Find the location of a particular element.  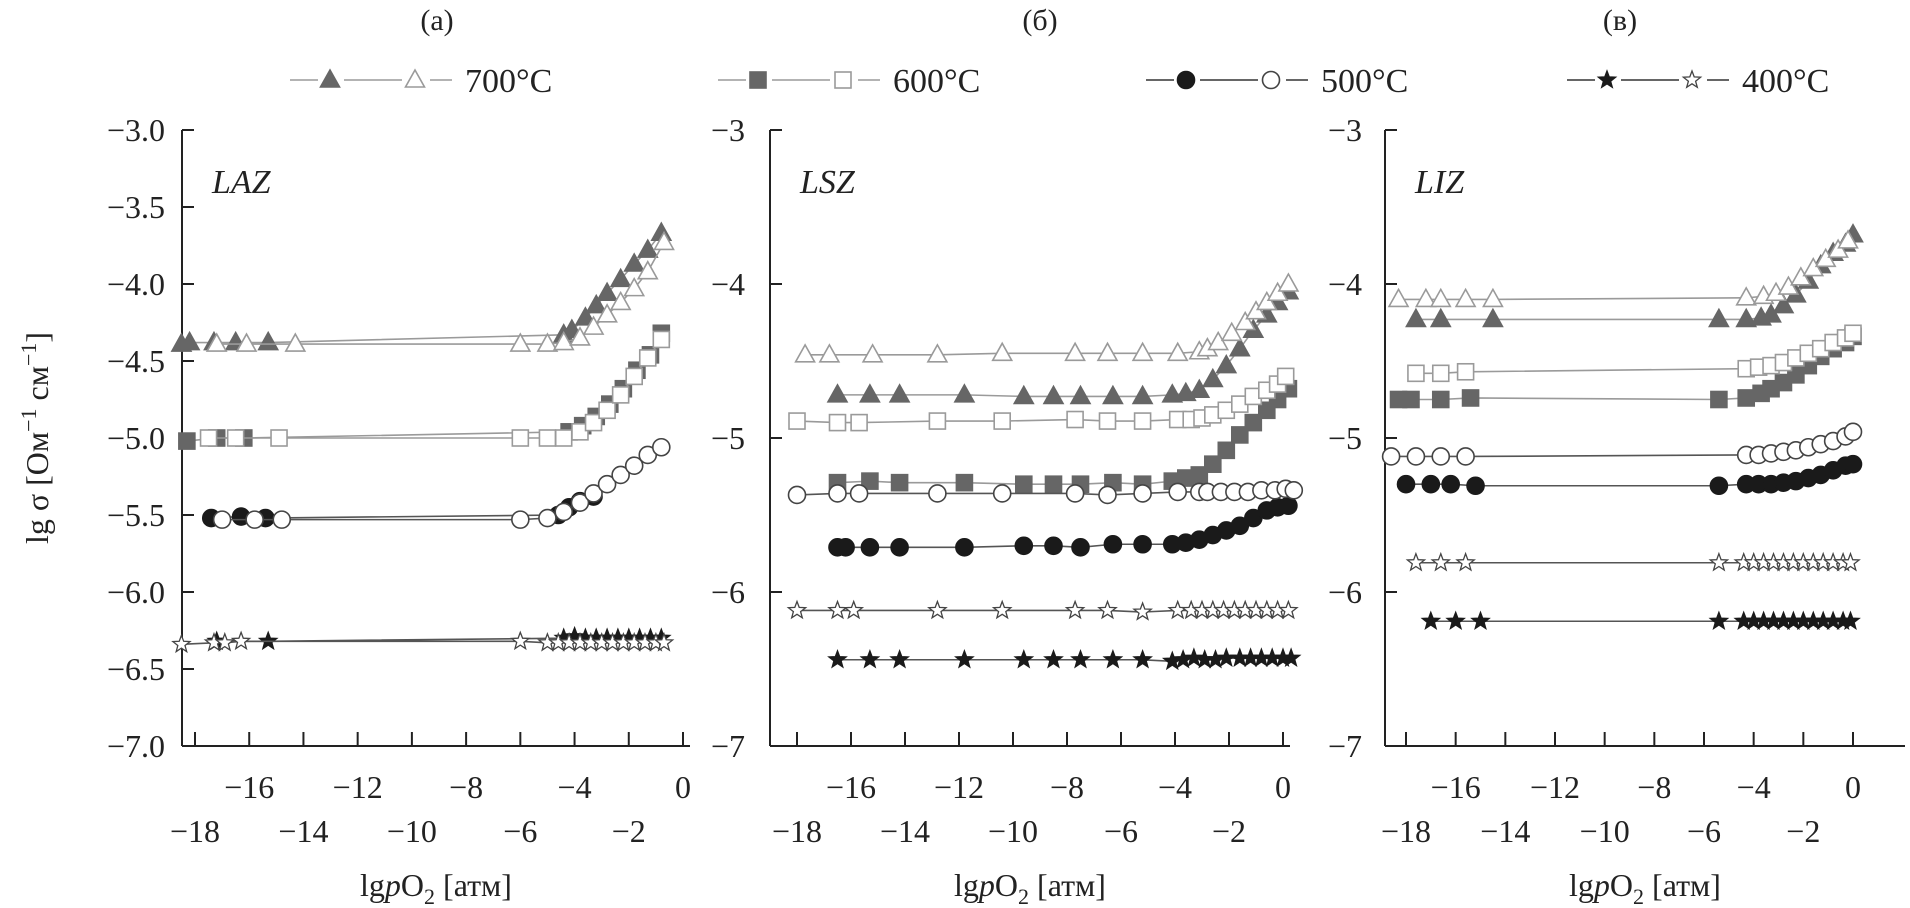

series-line is located at coordinates (442, 483).